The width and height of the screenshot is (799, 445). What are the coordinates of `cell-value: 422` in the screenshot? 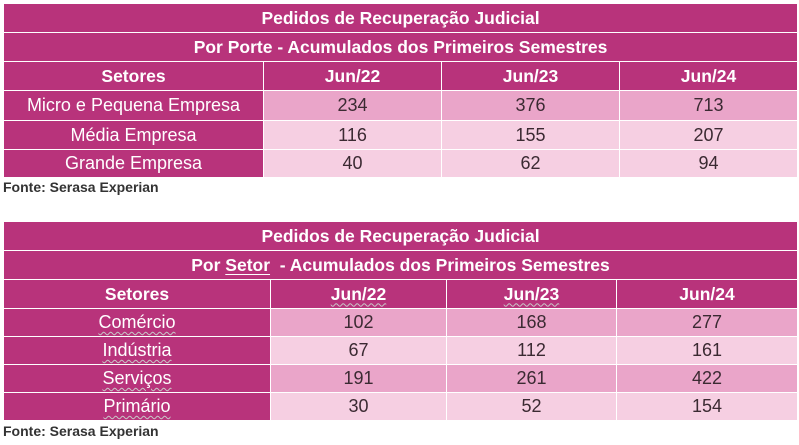 It's located at (707, 378).